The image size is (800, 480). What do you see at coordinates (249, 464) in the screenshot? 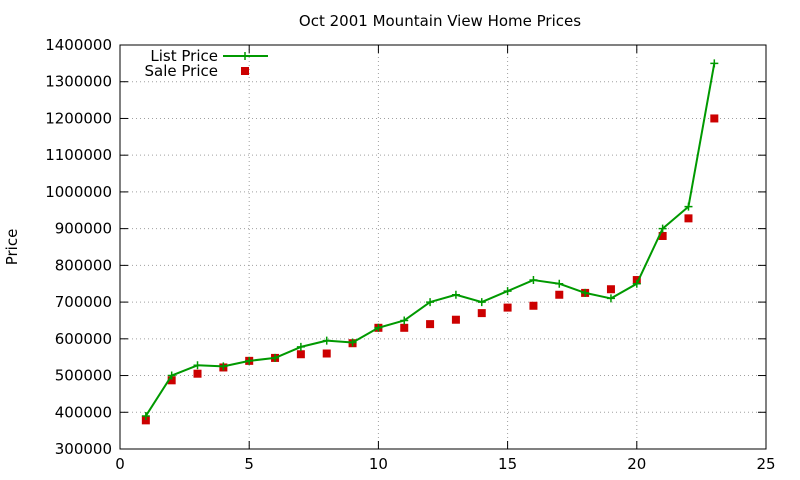
I see `x-tick-label: 5` at bounding box center [249, 464].